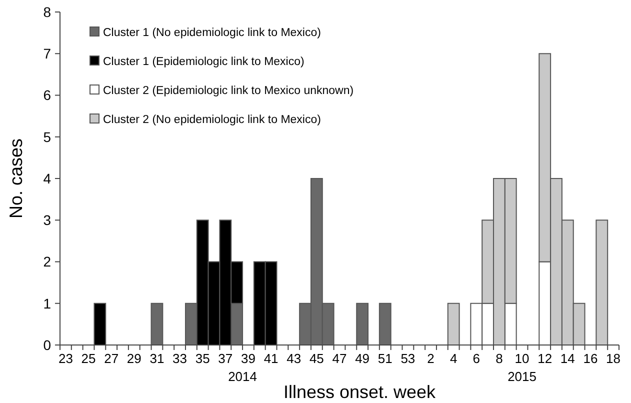  What do you see at coordinates (212, 33) in the screenshot?
I see `legend-label: Cluster 1 (No epidemiologic link to Mexico)` at bounding box center [212, 33].